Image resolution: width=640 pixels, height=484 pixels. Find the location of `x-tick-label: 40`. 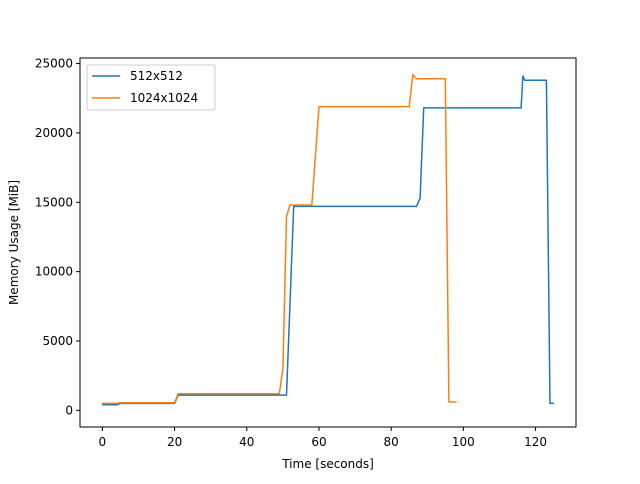

x-tick-label: 40 is located at coordinates (246, 442).